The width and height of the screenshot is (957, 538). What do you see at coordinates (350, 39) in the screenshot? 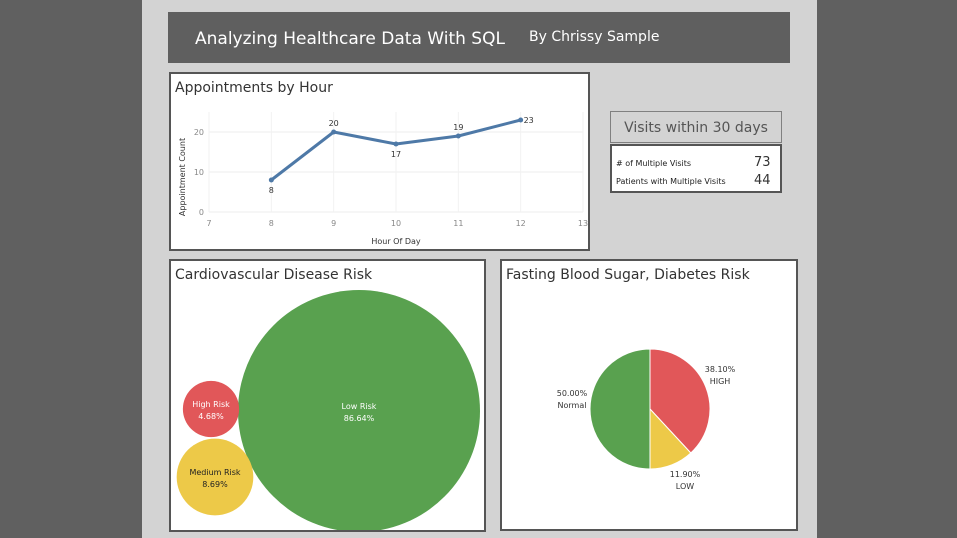
I see `dashboard-title: Analyzing Healthcare Data With SQL` at bounding box center [350, 39].